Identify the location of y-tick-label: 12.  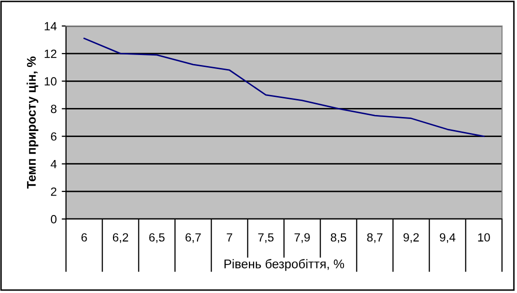
(50, 54).